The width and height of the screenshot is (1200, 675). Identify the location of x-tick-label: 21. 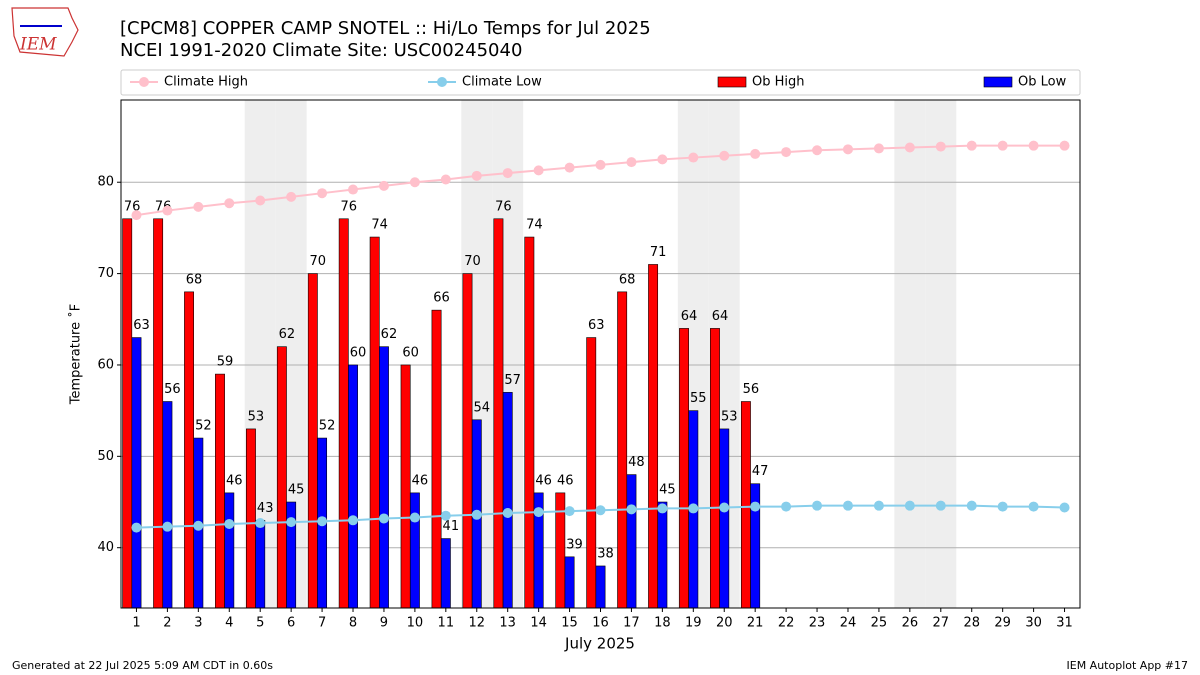
(755, 623).